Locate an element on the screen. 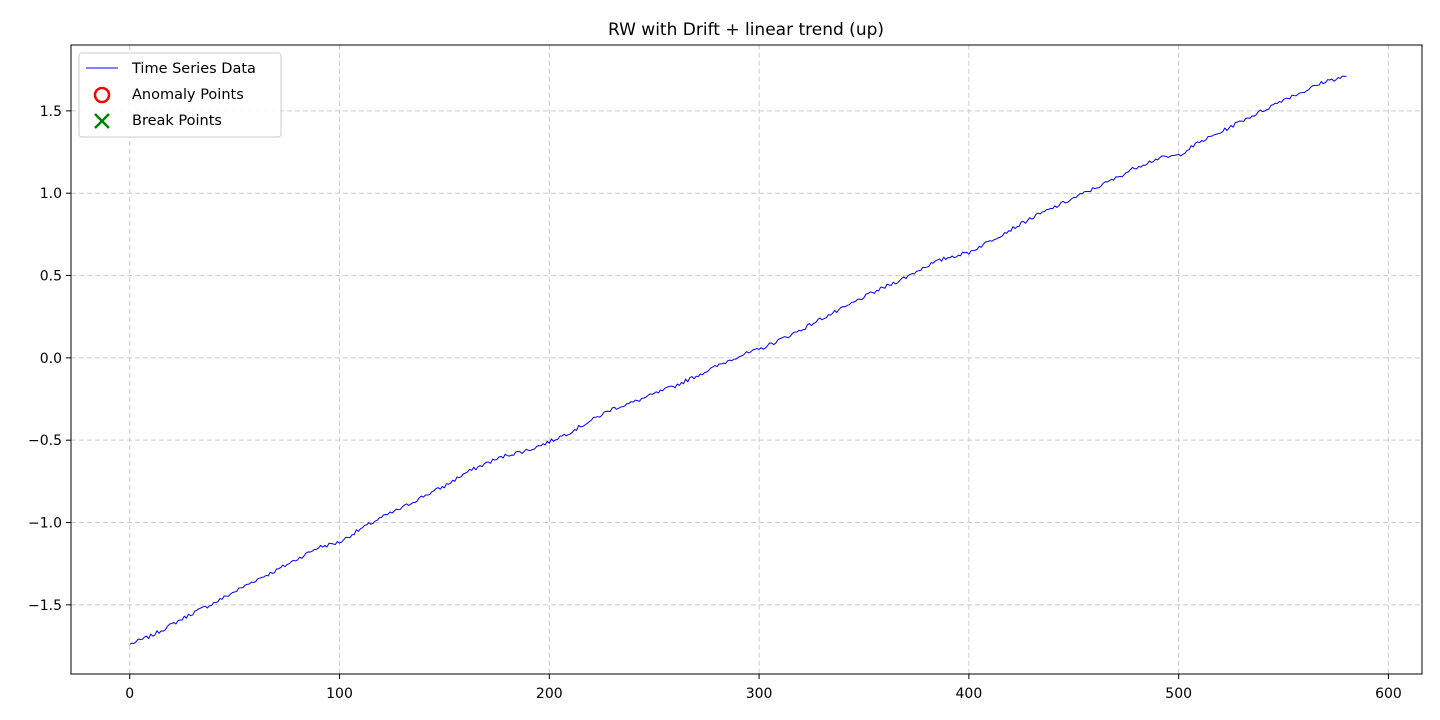  legend-break-marker is located at coordinates (102, 121).